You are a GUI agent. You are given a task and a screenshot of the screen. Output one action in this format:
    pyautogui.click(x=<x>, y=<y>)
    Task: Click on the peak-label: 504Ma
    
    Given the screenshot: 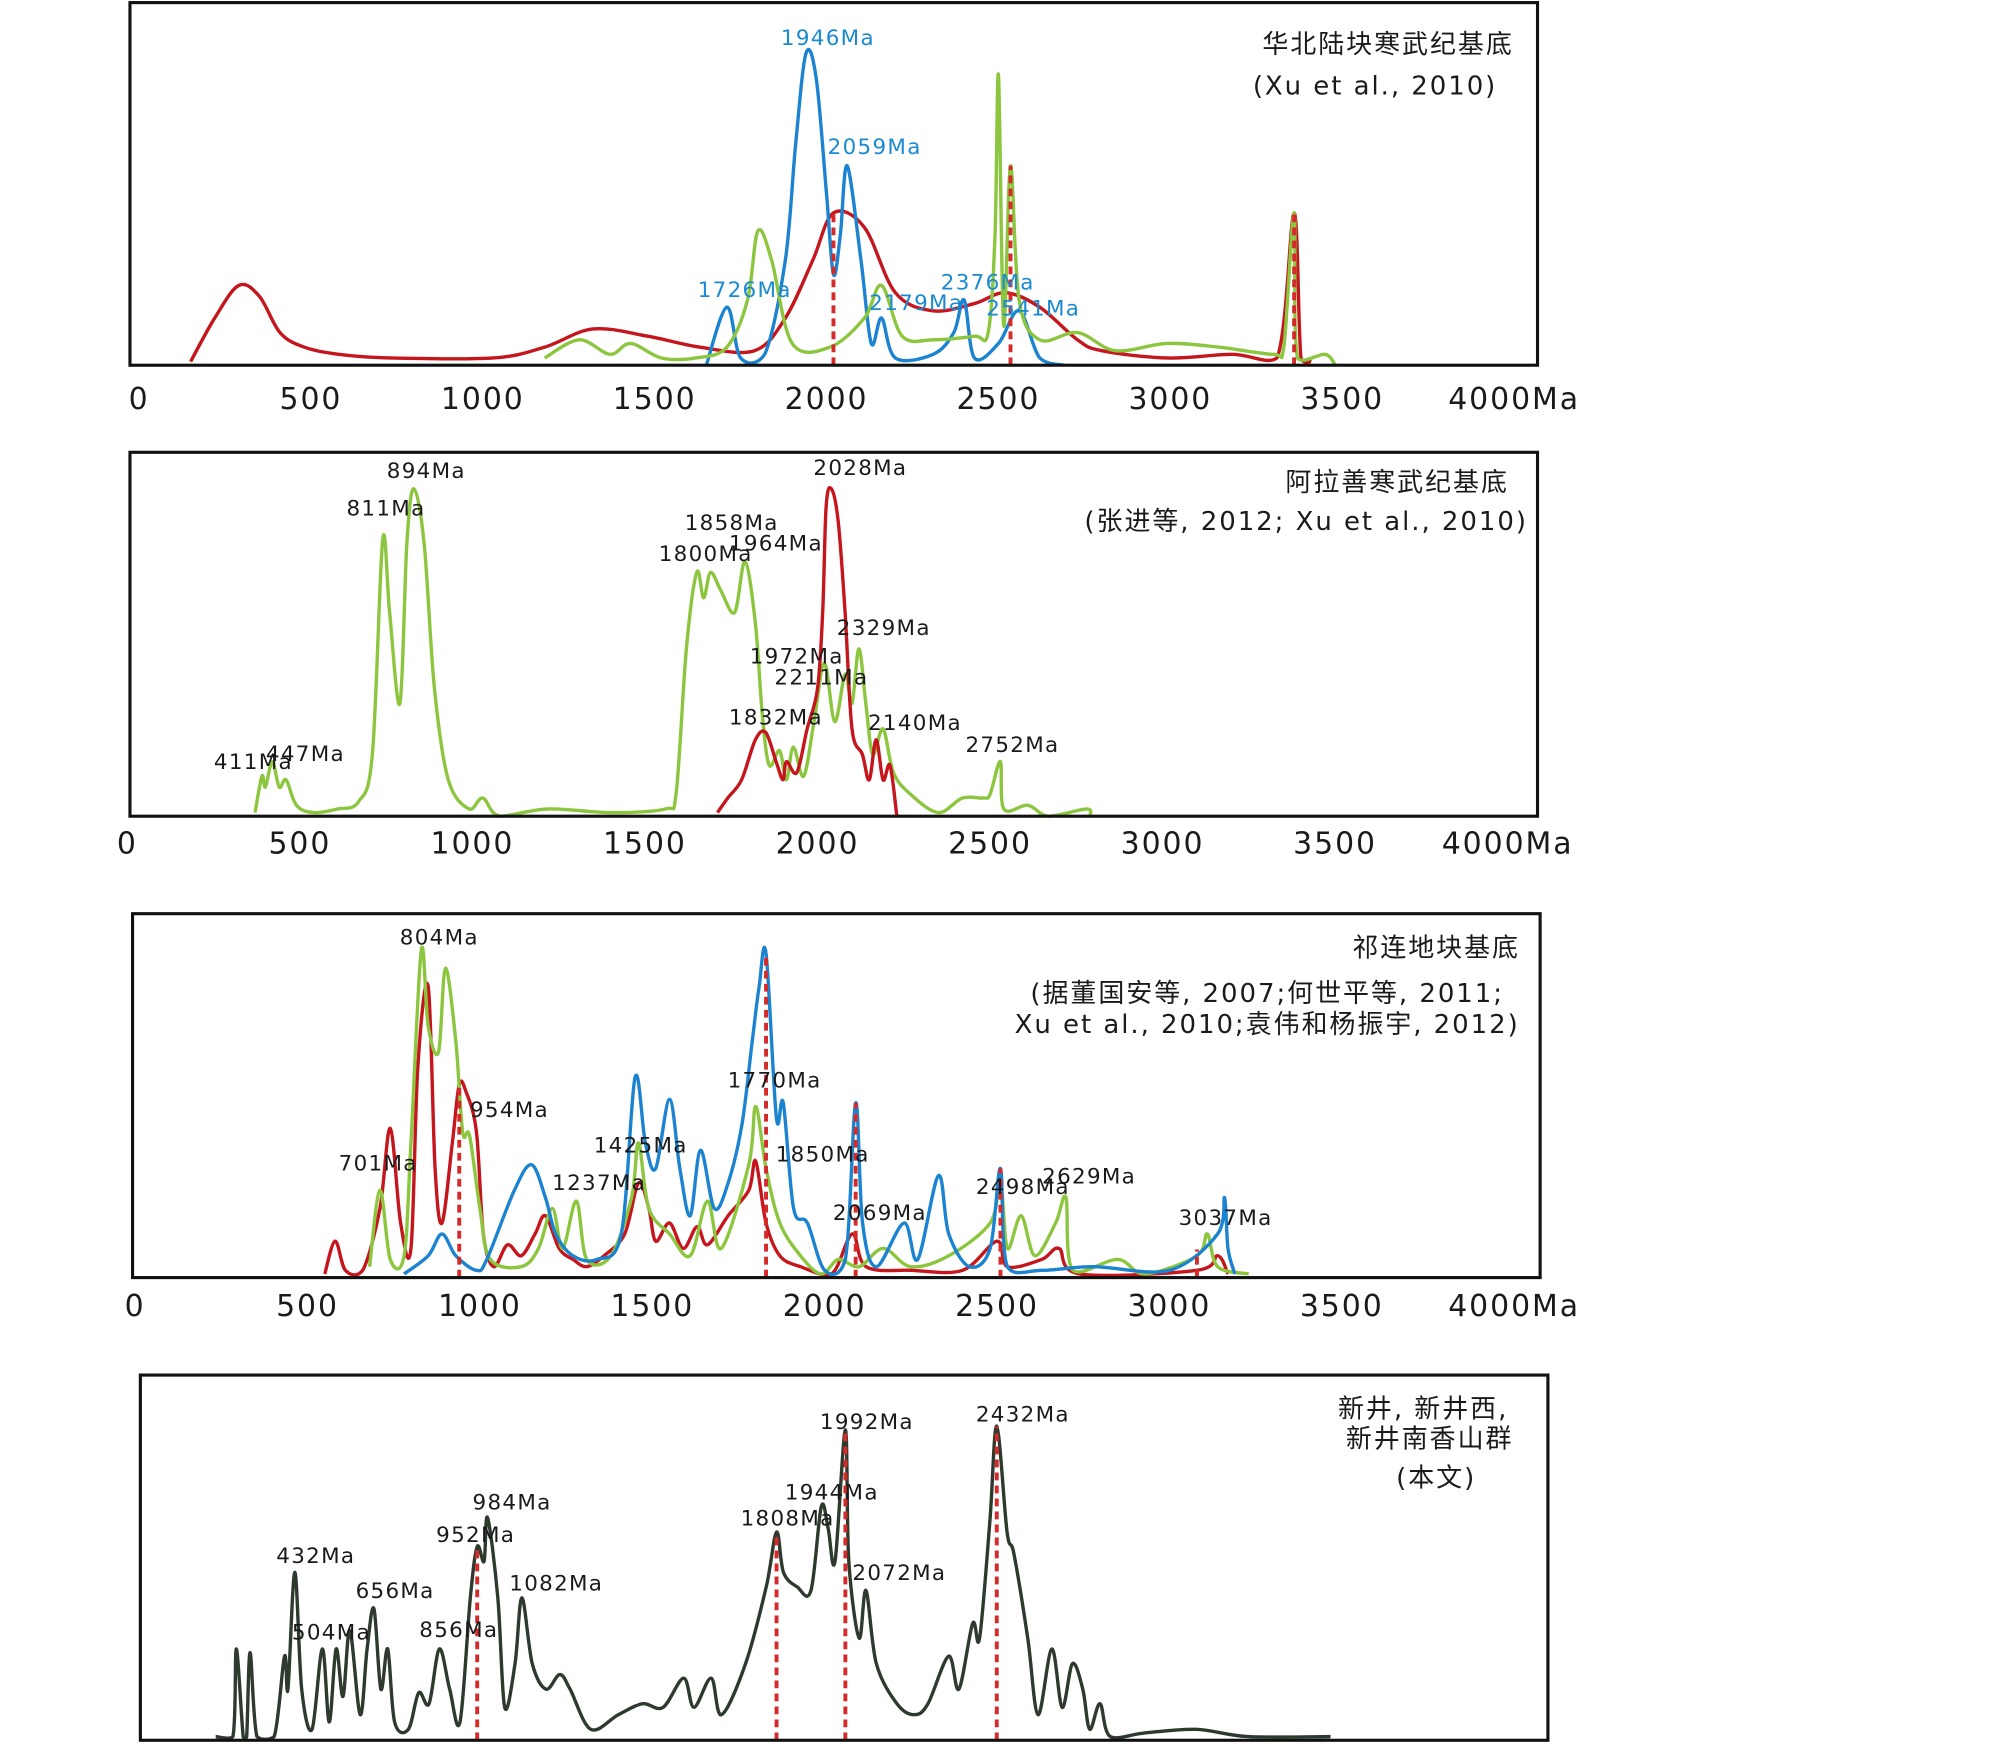 What is the action you would take?
    pyautogui.click(x=331, y=1633)
    